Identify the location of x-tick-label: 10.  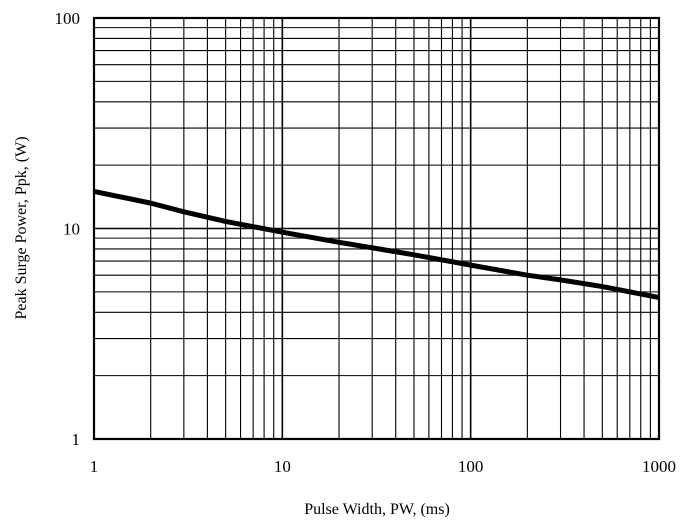
(282, 466).